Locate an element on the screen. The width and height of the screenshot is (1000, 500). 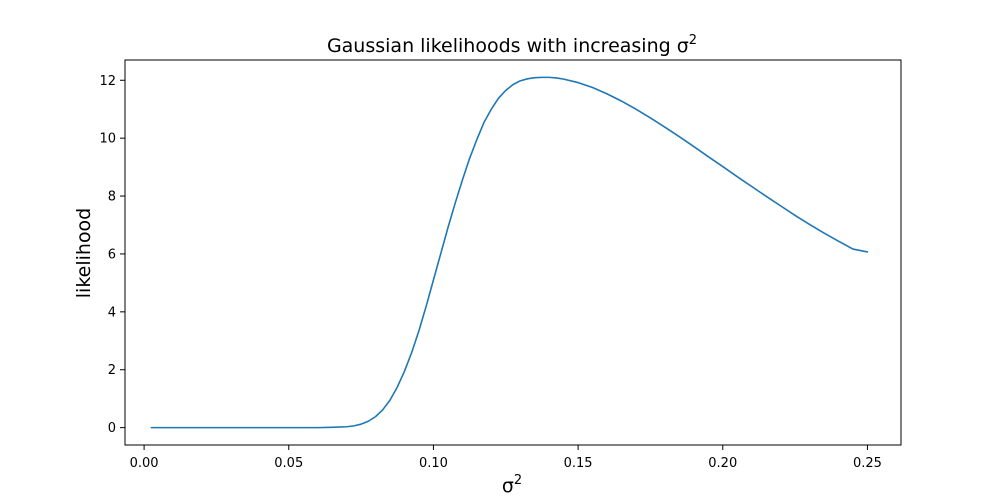
y-tick-label: 4 is located at coordinates (112, 312).